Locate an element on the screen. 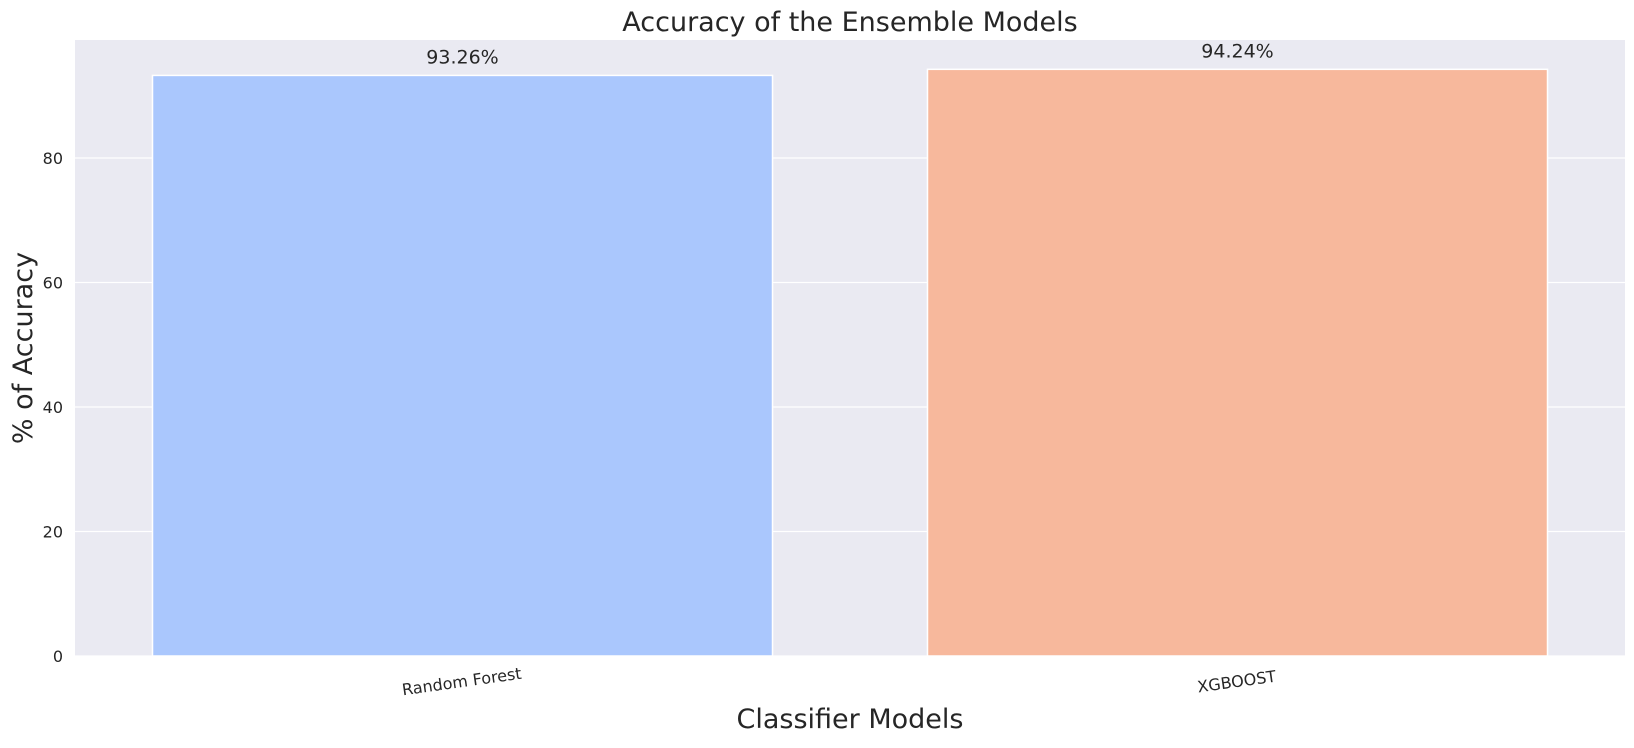 The width and height of the screenshot is (1634, 748). x-tick-label: Random Forest is located at coordinates (462, 682).